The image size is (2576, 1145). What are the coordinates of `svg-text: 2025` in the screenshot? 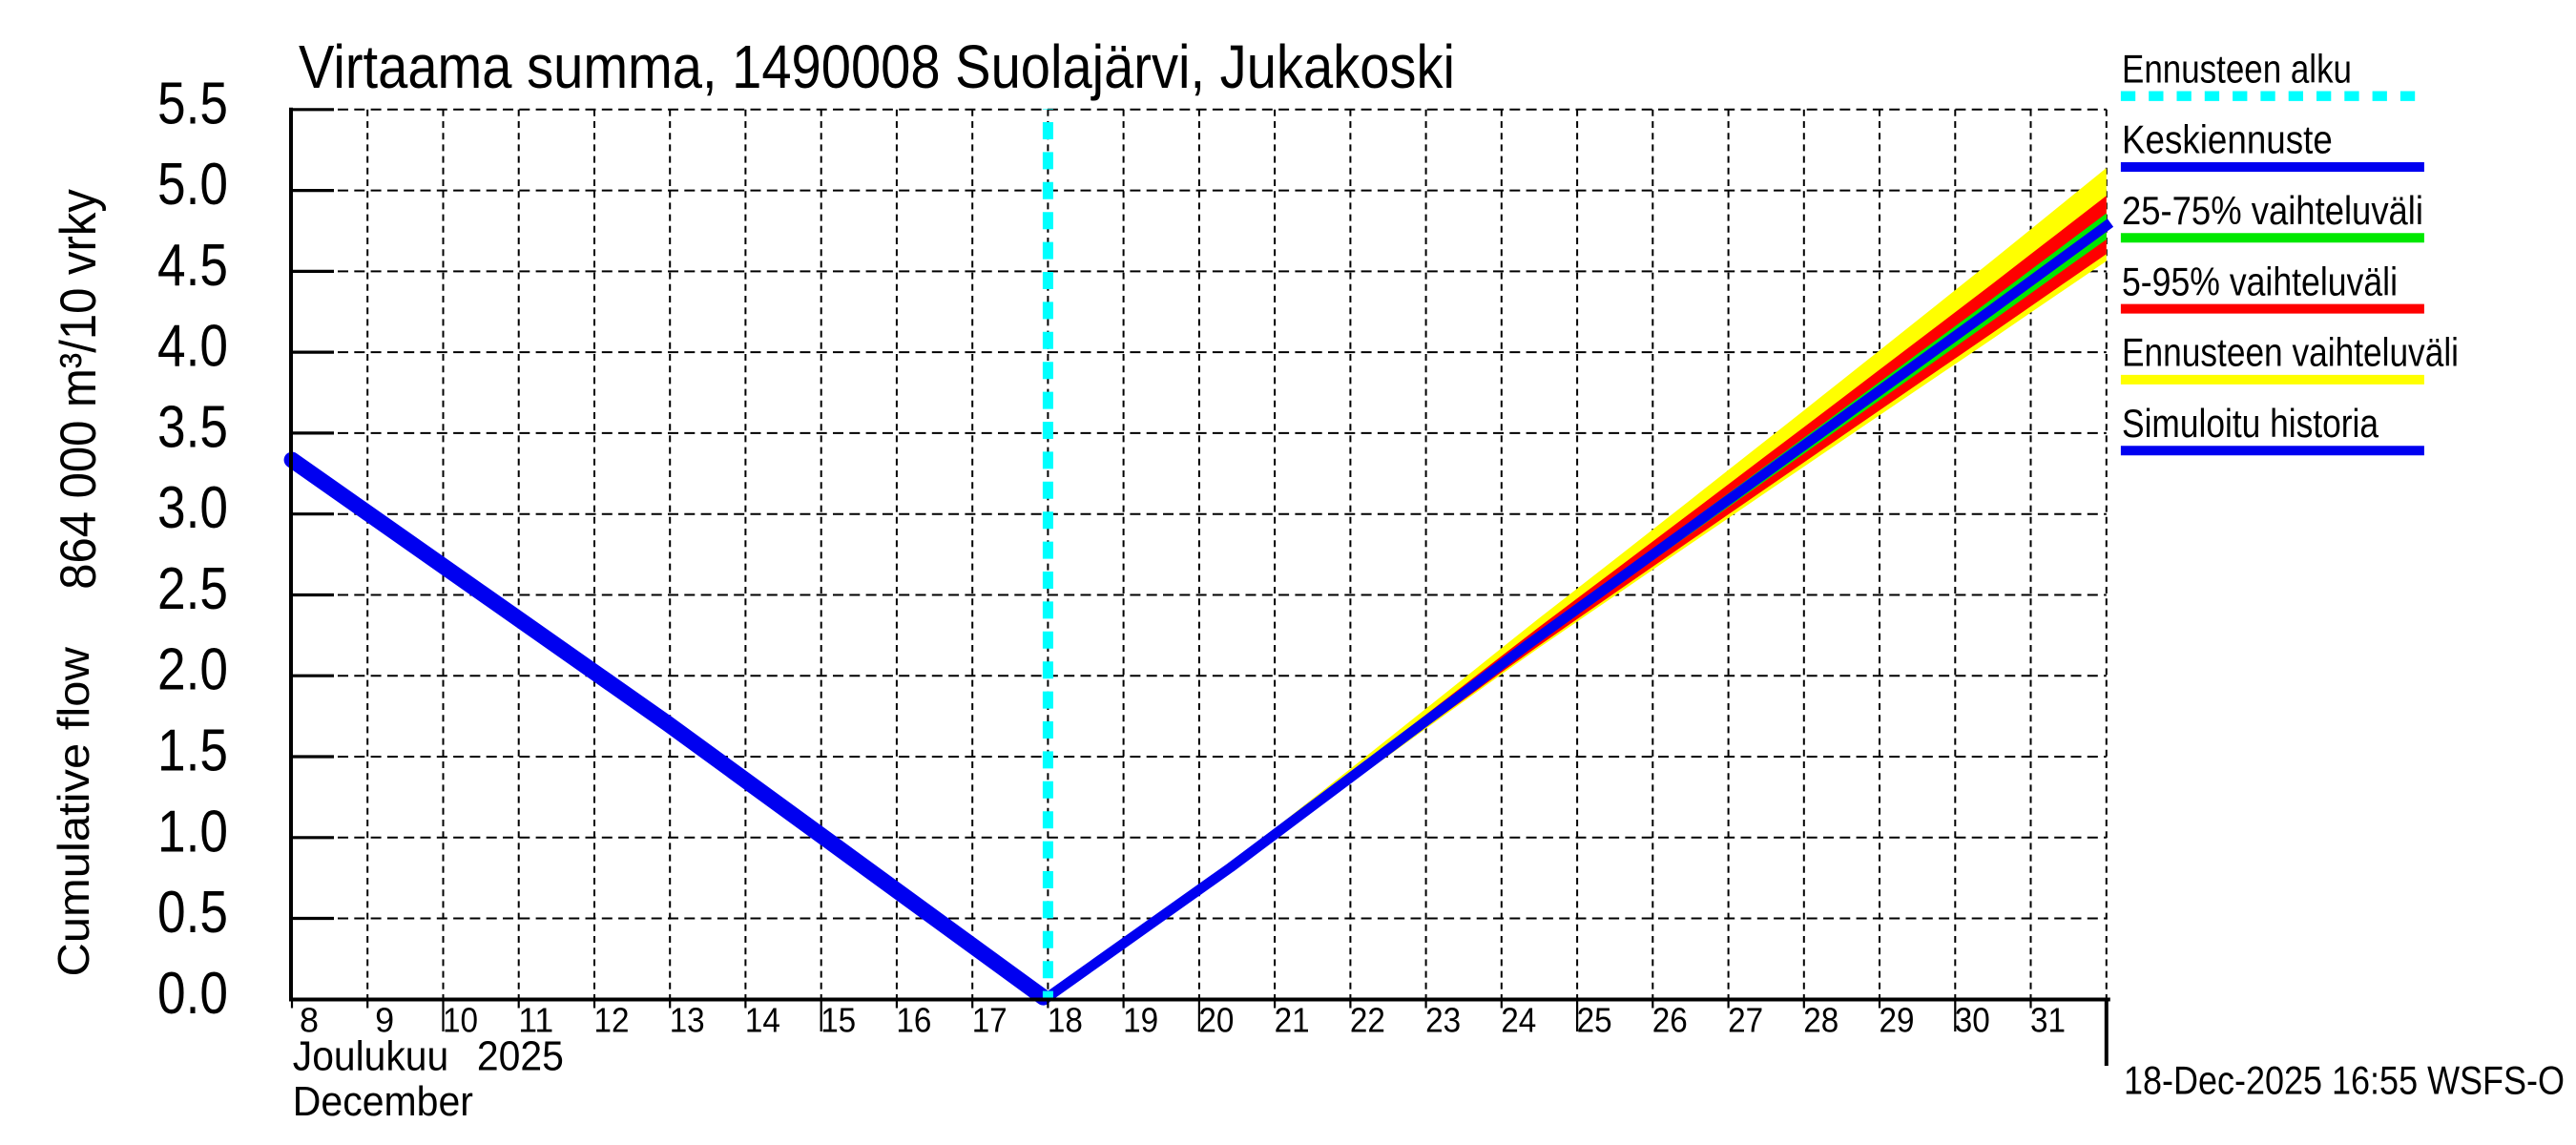 It's located at (520, 1056).